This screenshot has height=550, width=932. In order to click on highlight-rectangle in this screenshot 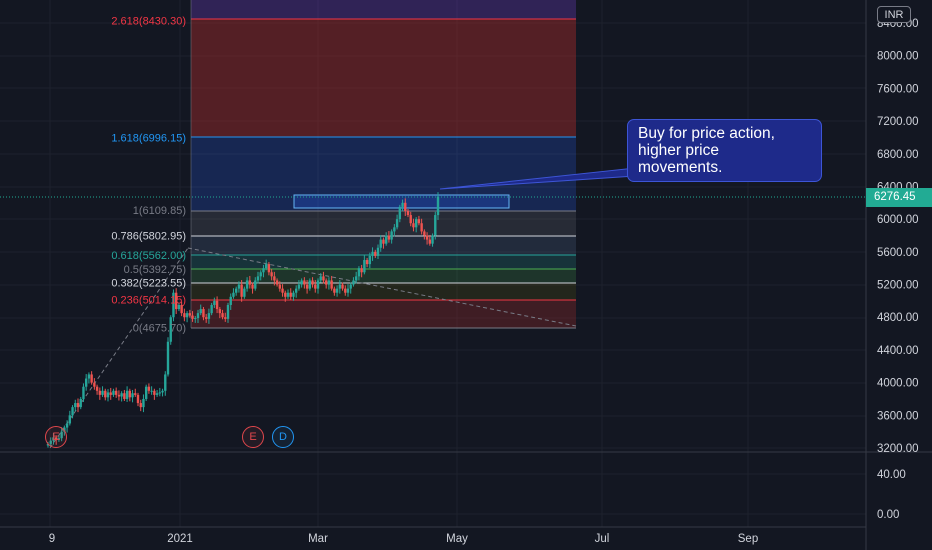, I will do `click(401, 201)`.